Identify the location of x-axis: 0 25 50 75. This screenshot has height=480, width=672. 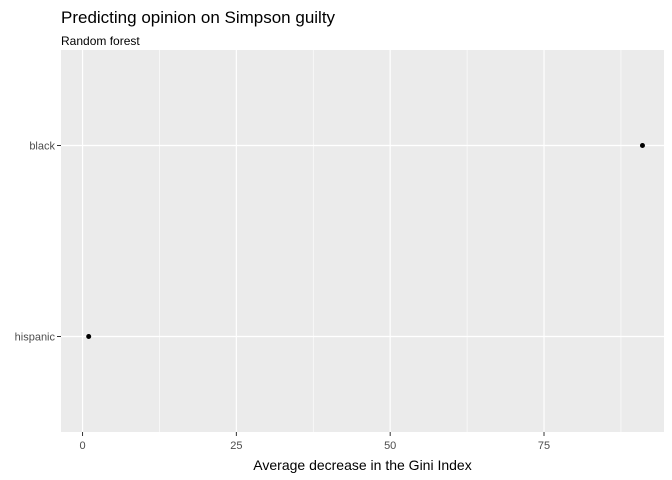
(314, 442).